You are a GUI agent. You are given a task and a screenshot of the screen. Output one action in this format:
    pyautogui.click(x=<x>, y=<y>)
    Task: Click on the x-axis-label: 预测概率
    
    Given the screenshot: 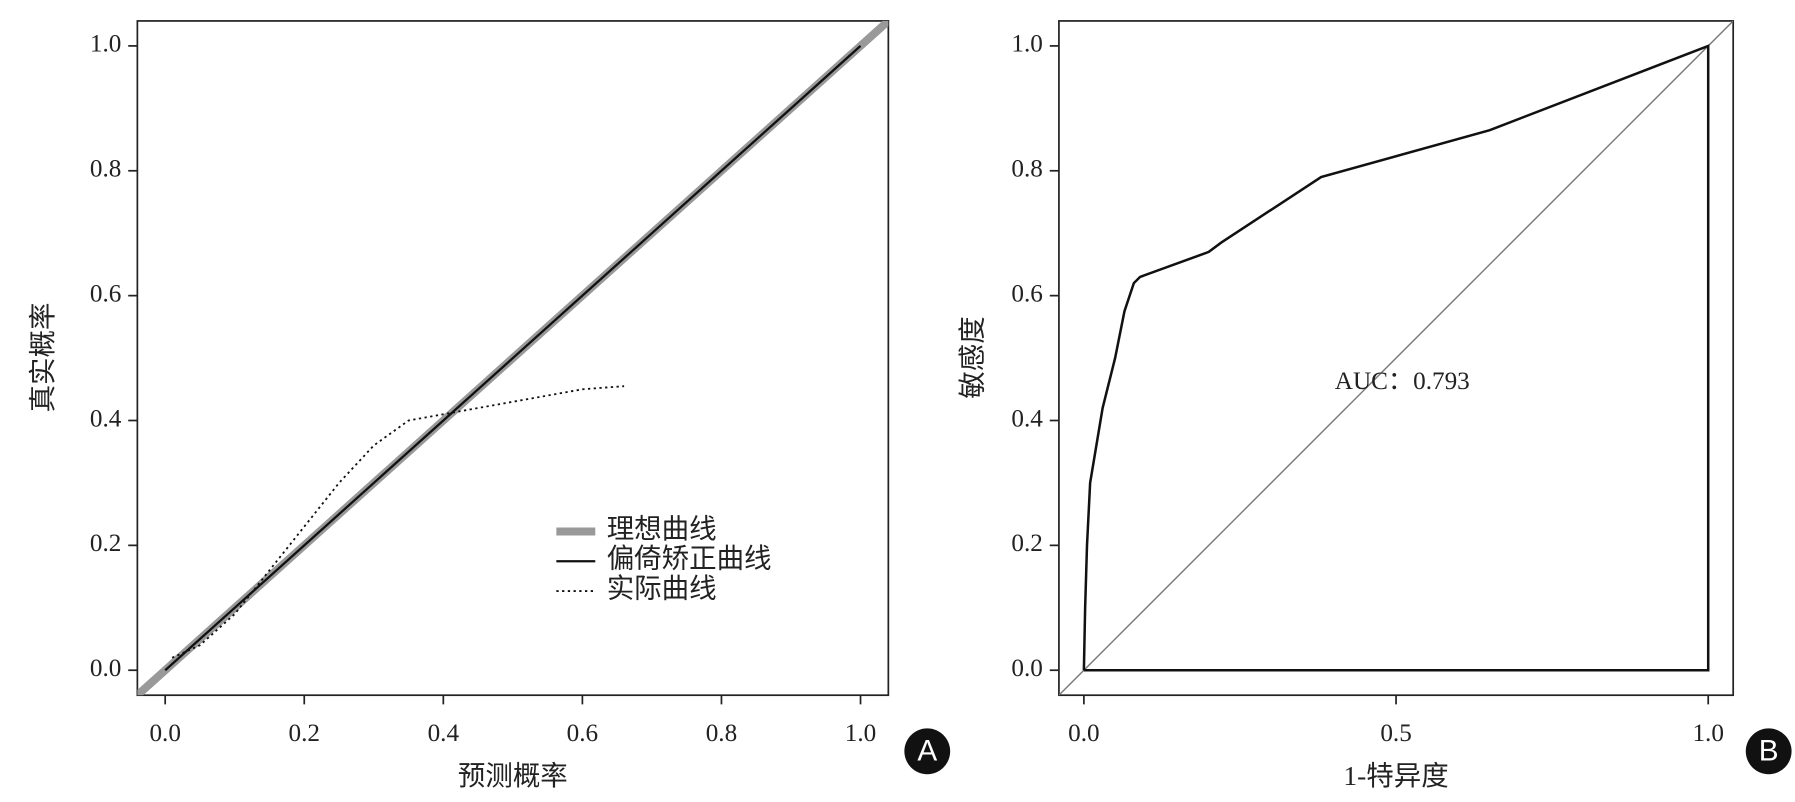 What is the action you would take?
    pyautogui.click(x=513, y=776)
    